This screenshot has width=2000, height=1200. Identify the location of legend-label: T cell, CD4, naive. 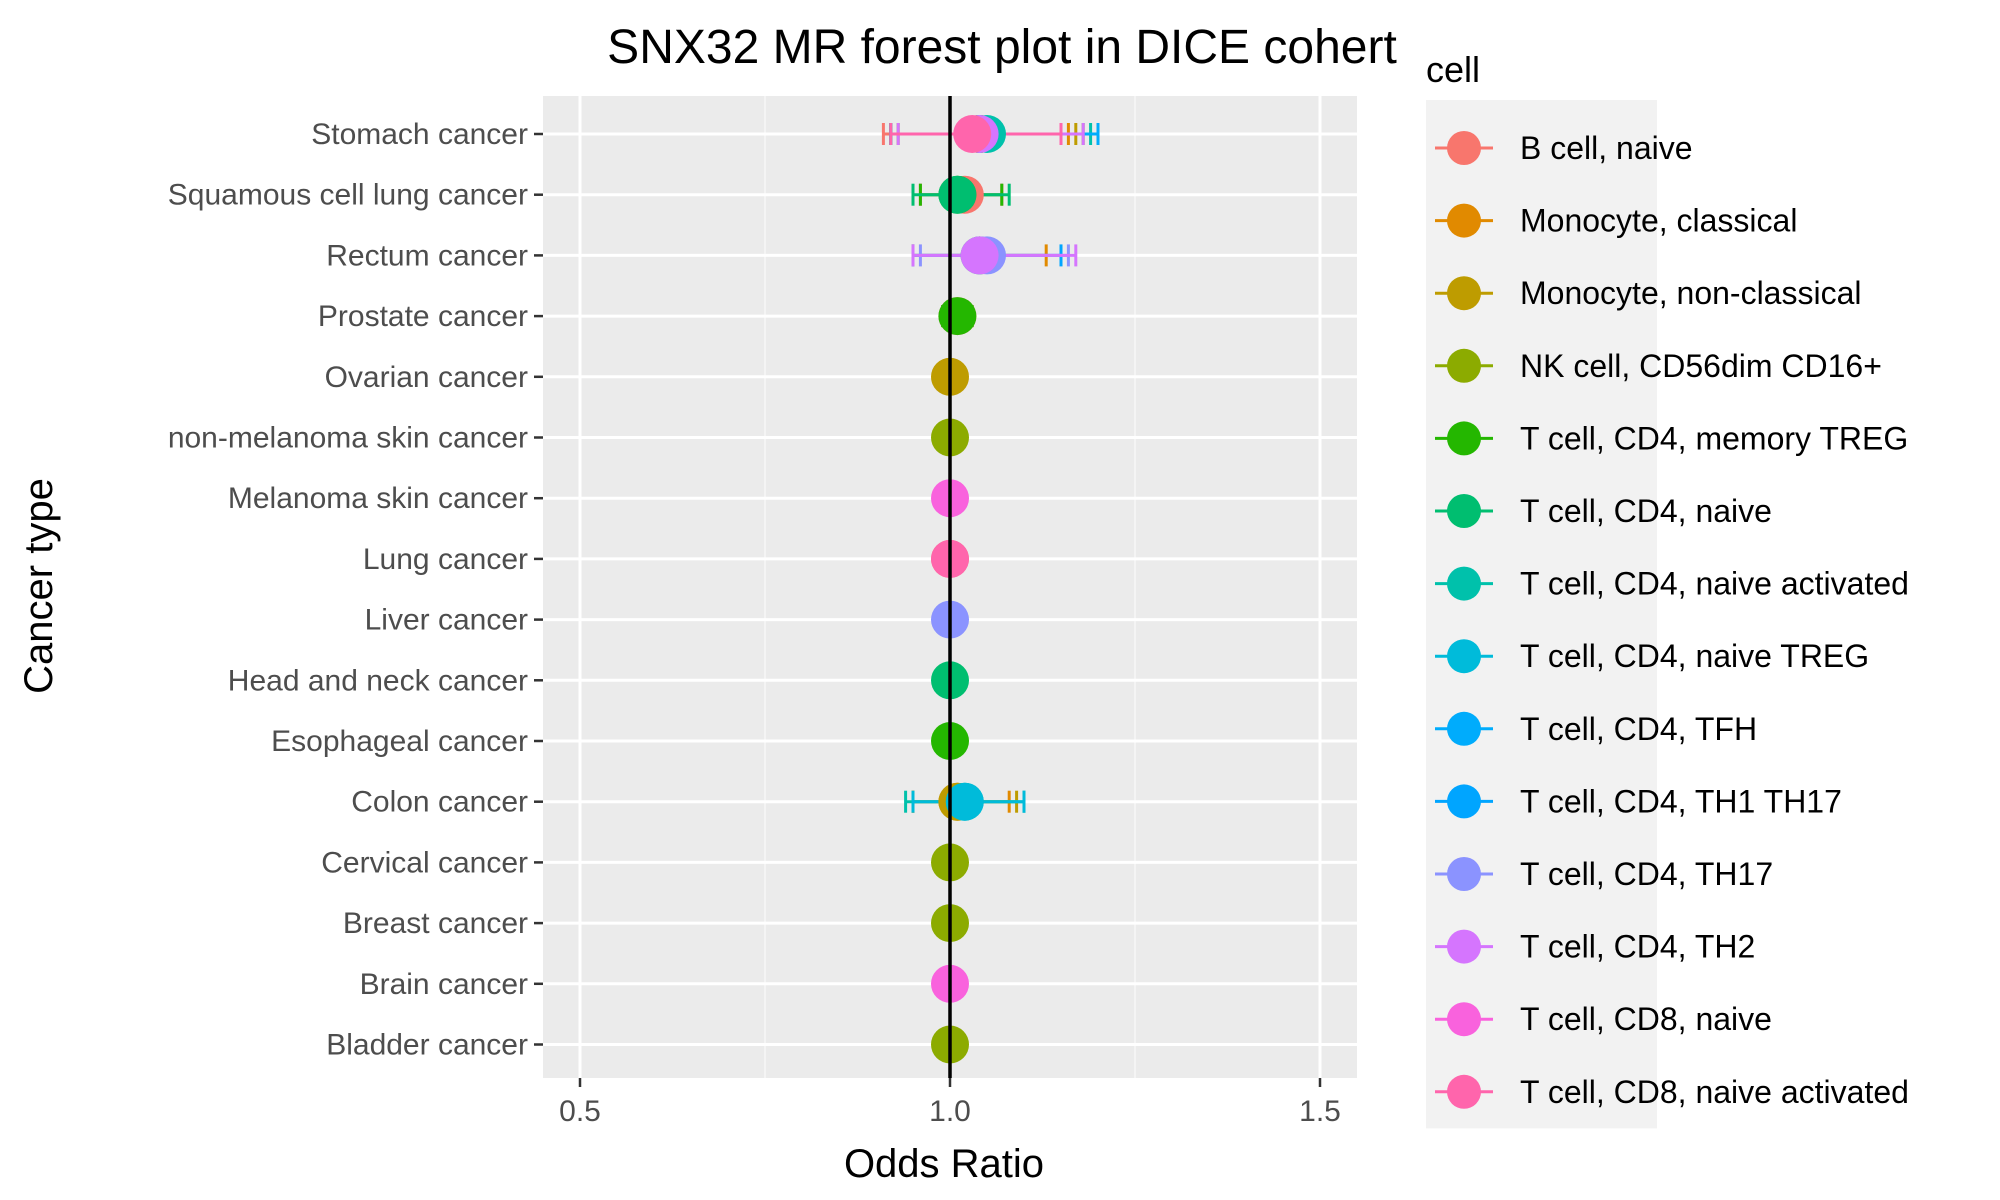
(1646, 511).